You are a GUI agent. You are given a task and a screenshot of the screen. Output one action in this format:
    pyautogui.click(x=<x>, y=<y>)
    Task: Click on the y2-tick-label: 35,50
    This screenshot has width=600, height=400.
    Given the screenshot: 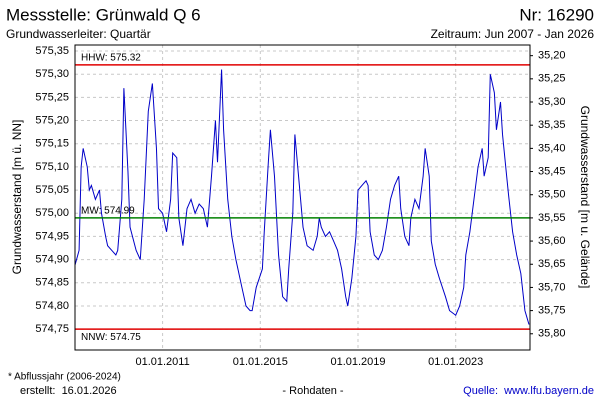 What is the action you would take?
    pyautogui.click(x=552, y=195)
    